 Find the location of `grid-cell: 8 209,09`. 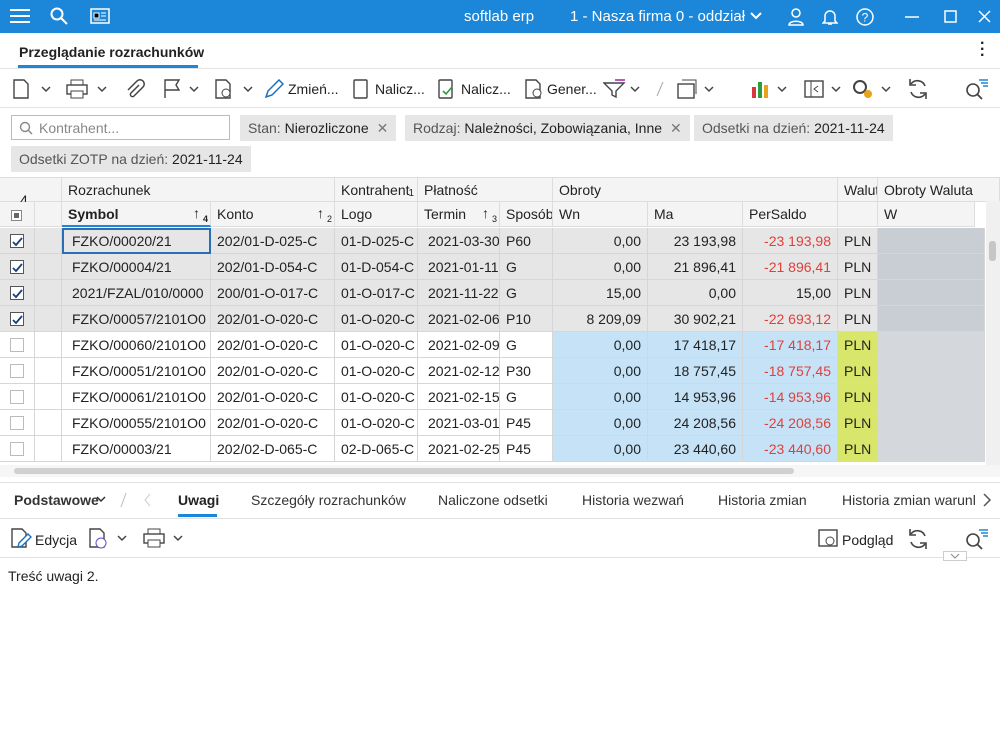

grid-cell: 8 209,09 is located at coordinates (600, 319).